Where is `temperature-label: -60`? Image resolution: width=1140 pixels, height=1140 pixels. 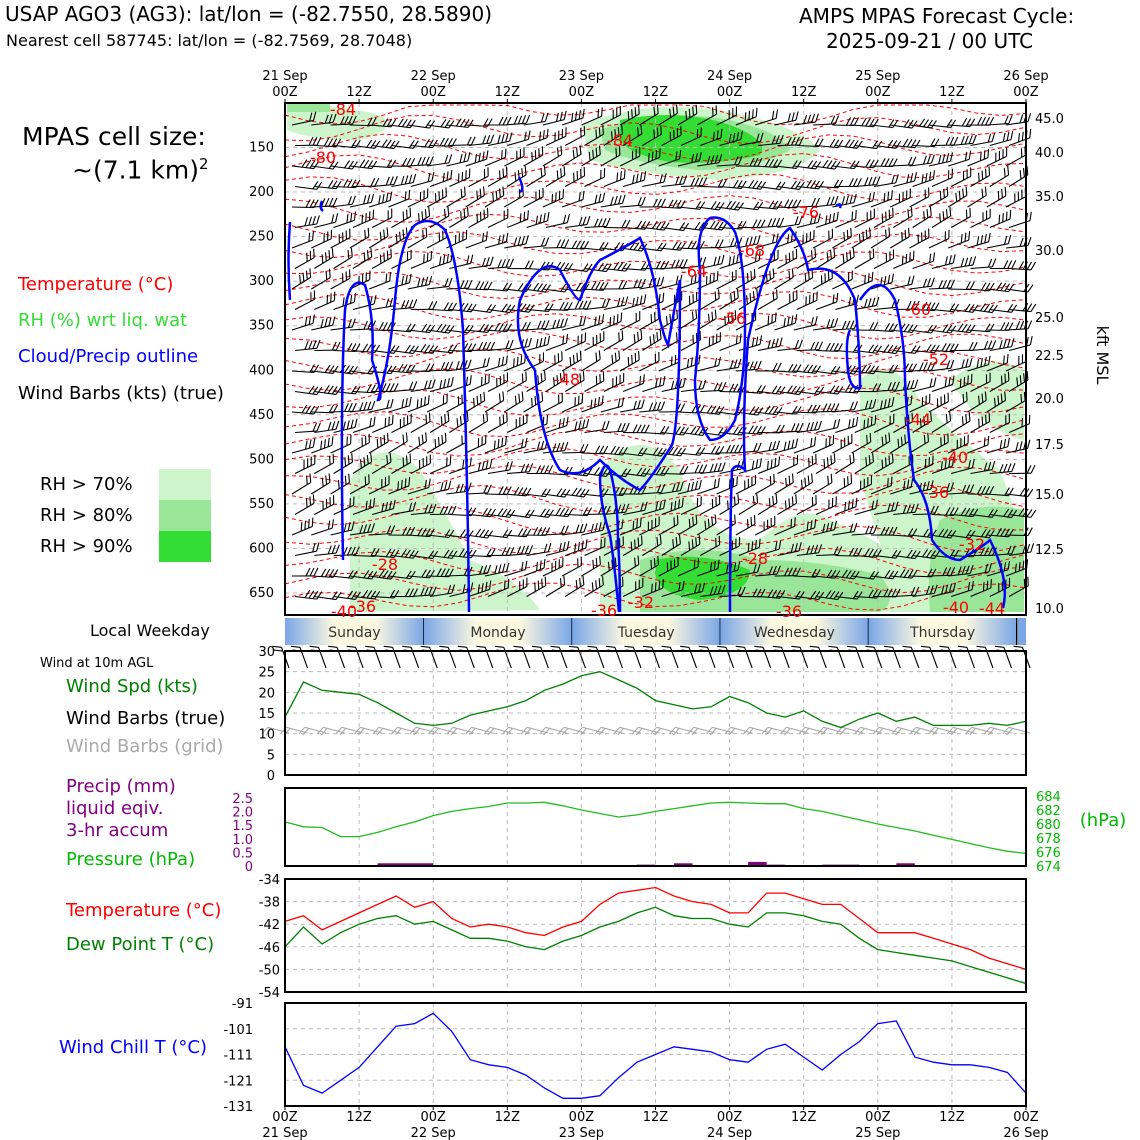
temperature-label: -60 is located at coordinates (918, 309).